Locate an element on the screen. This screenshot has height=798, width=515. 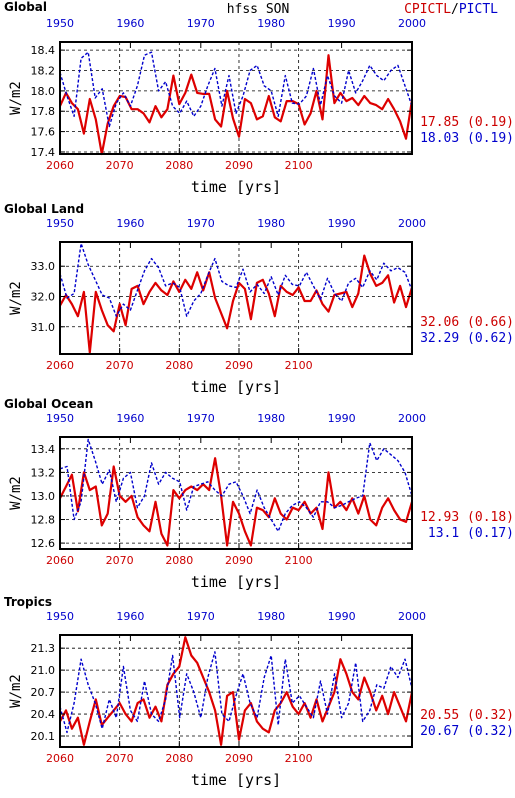
y-tick-label: 20.4 is located at coordinates (43, 714).